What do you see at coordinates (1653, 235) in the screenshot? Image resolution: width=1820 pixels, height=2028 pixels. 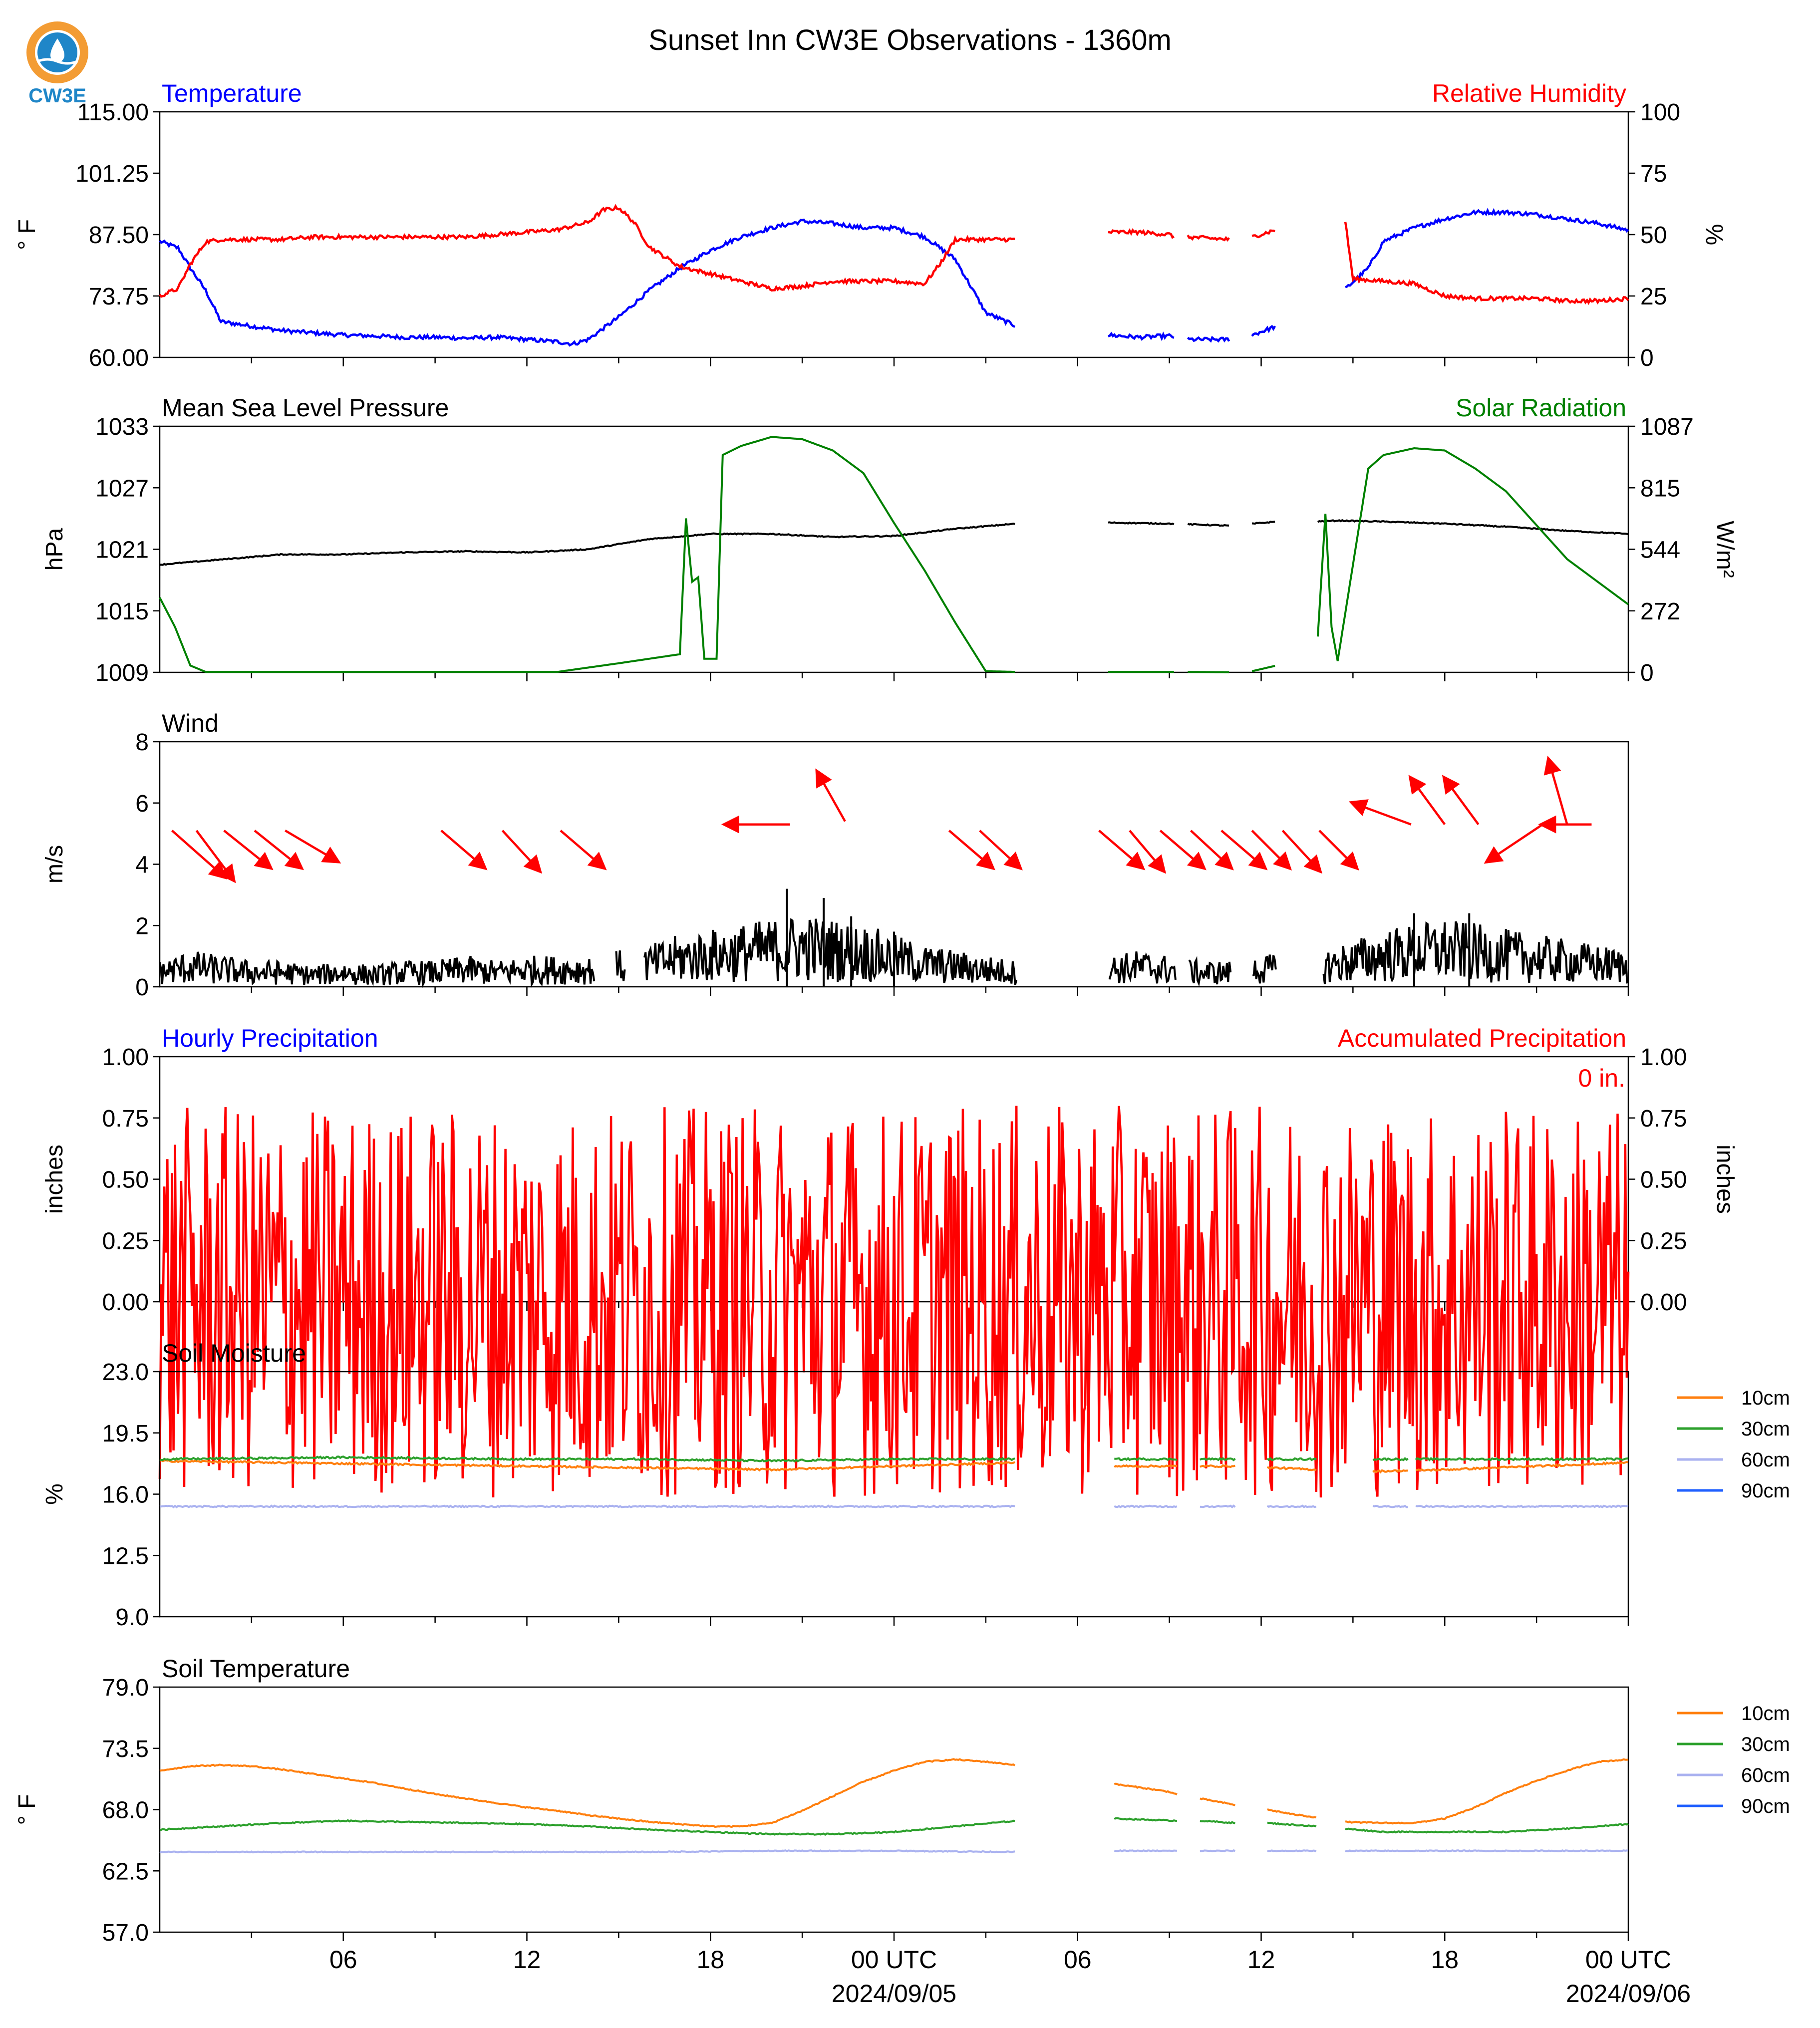 I see `y-tick-label-right: 50` at bounding box center [1653, 235].